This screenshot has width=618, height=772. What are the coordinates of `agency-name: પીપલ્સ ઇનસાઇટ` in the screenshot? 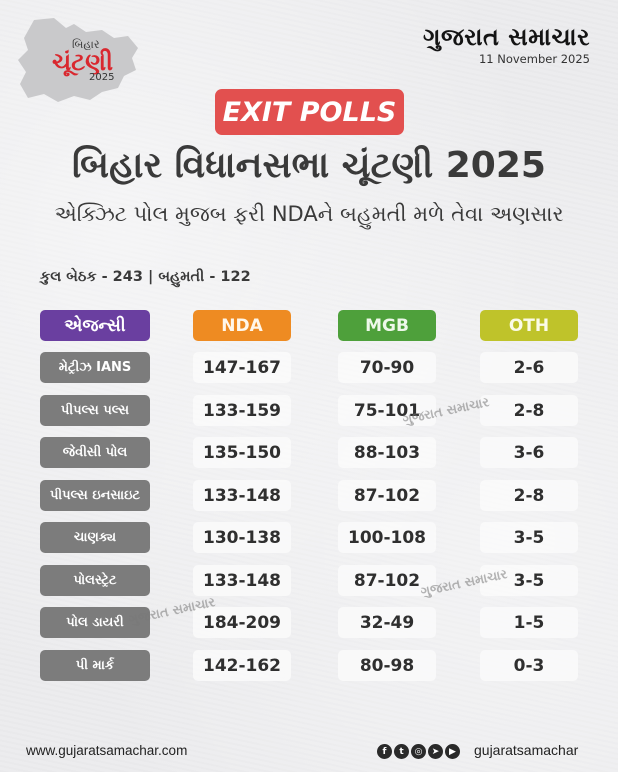 It's located at (95, 495).